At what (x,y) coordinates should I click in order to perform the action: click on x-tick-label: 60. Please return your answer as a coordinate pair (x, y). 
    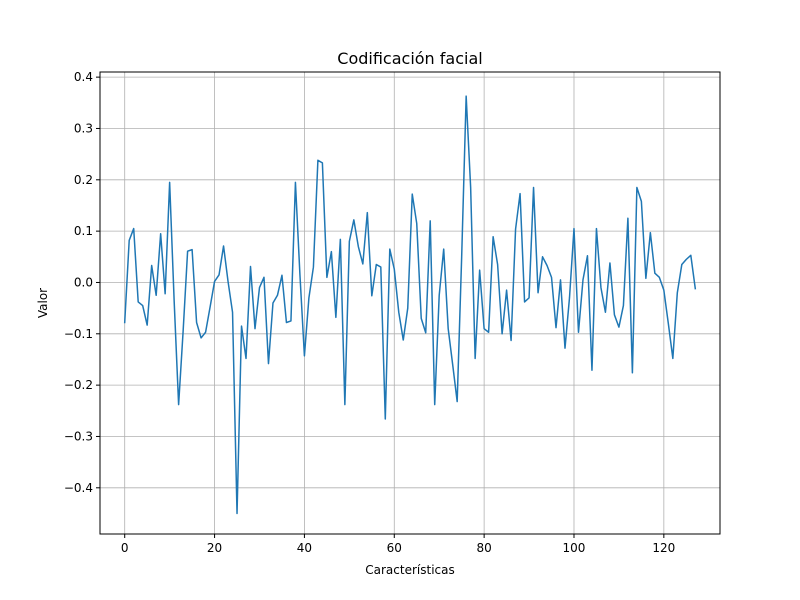
    Looking at the image, I should click on (394, 548).